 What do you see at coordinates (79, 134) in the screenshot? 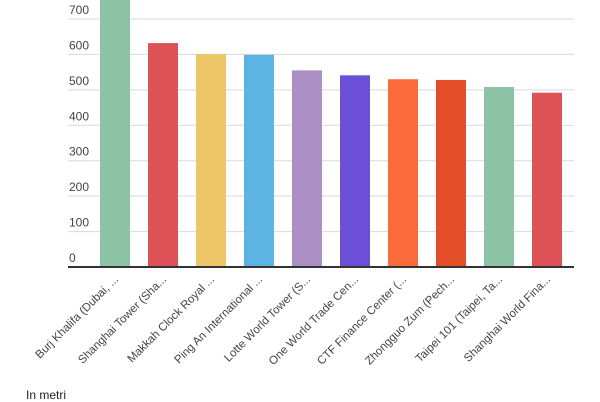
I see `y-axis-ticks: 0 100 200 300 400 500 600 700` at bounding box center [79, 134].